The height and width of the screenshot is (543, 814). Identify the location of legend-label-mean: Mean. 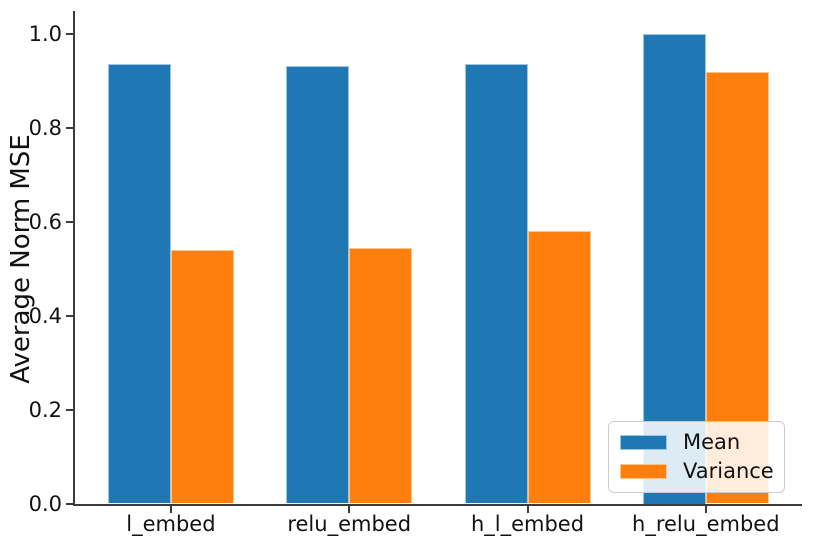
(712, 442).